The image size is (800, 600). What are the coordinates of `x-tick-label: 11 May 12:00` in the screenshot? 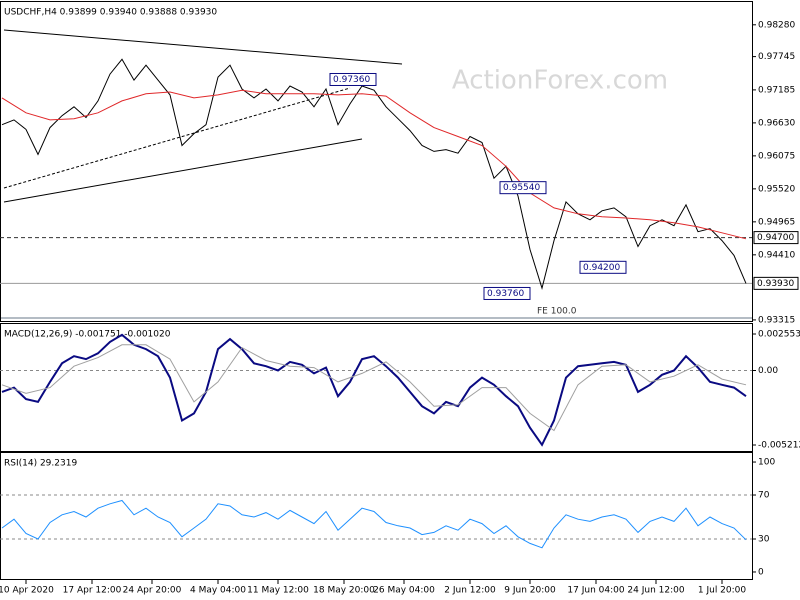 It's located at (278, 591).